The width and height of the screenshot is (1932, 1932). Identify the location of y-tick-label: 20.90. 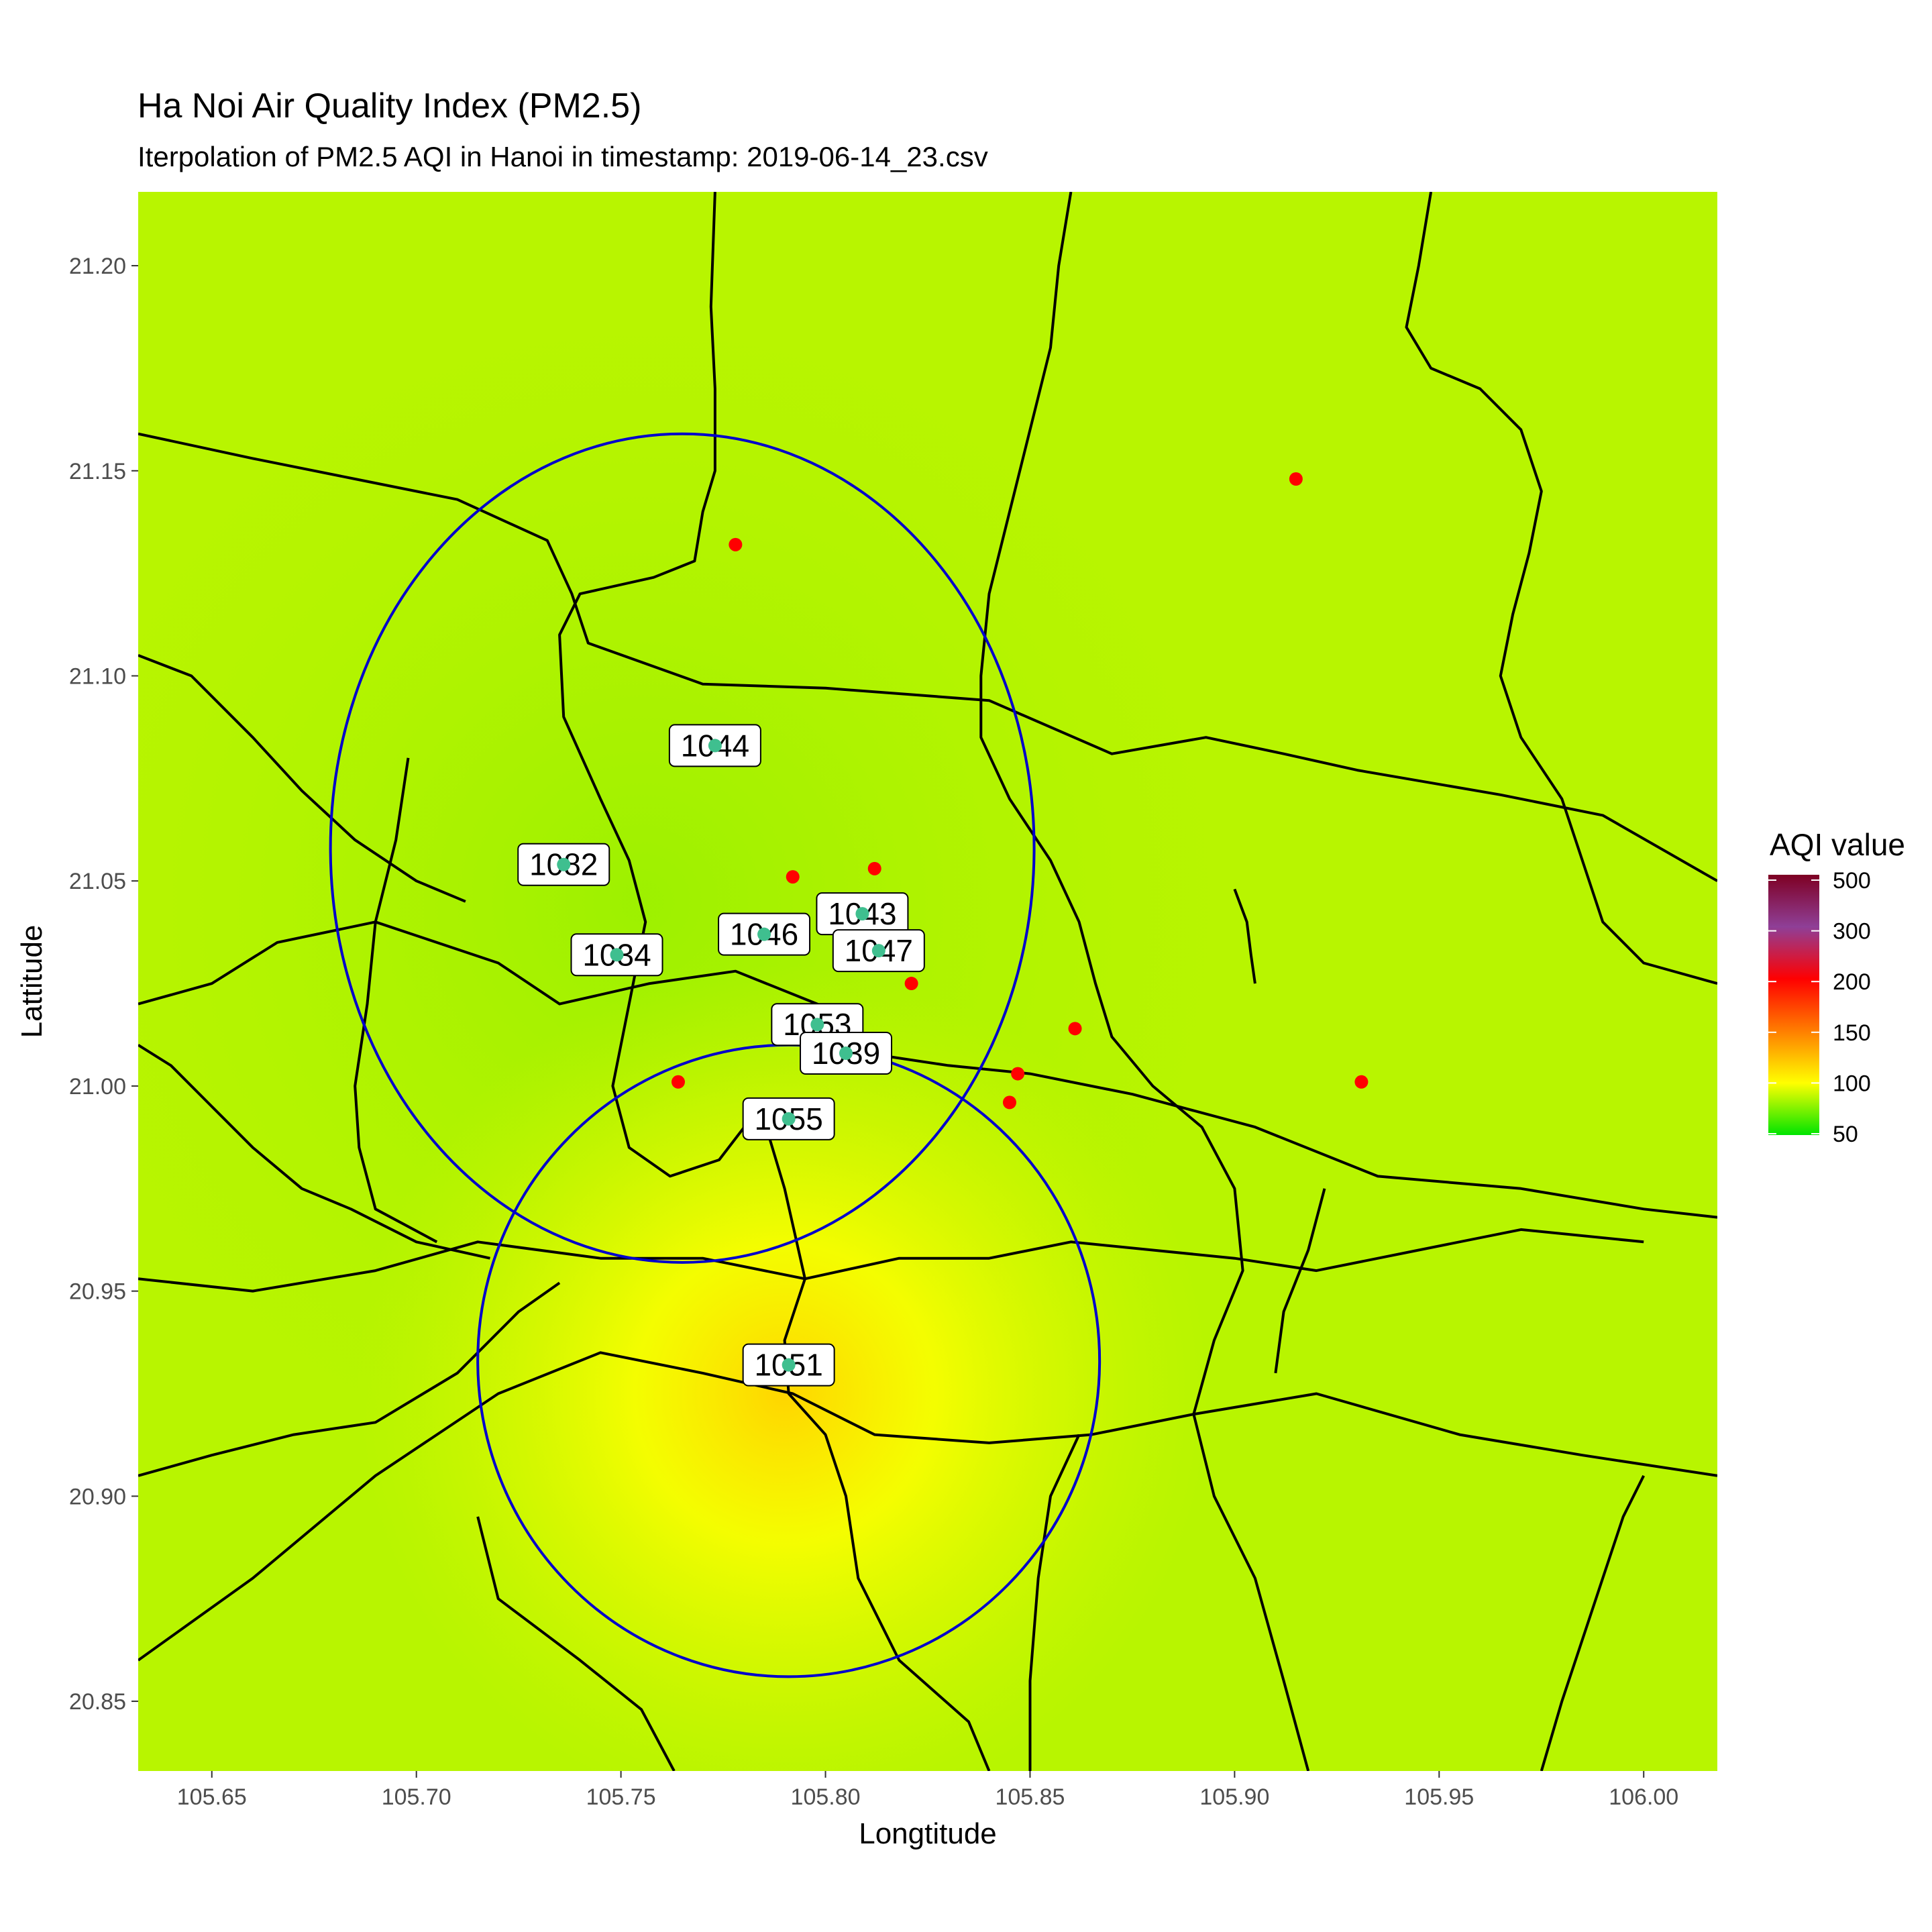
(97, 1496).